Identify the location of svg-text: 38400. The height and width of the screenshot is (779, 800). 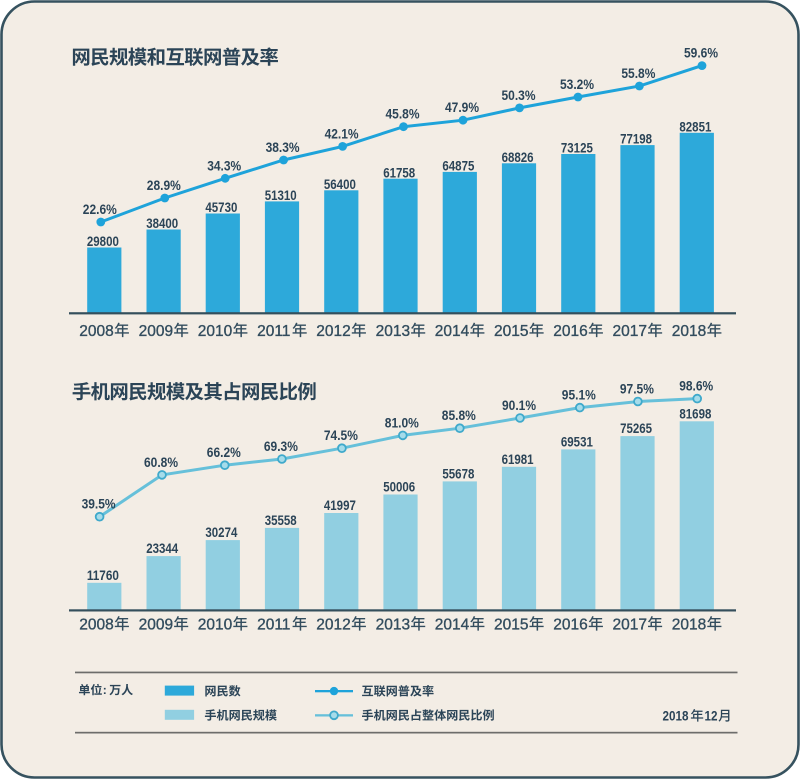
(162, 223).